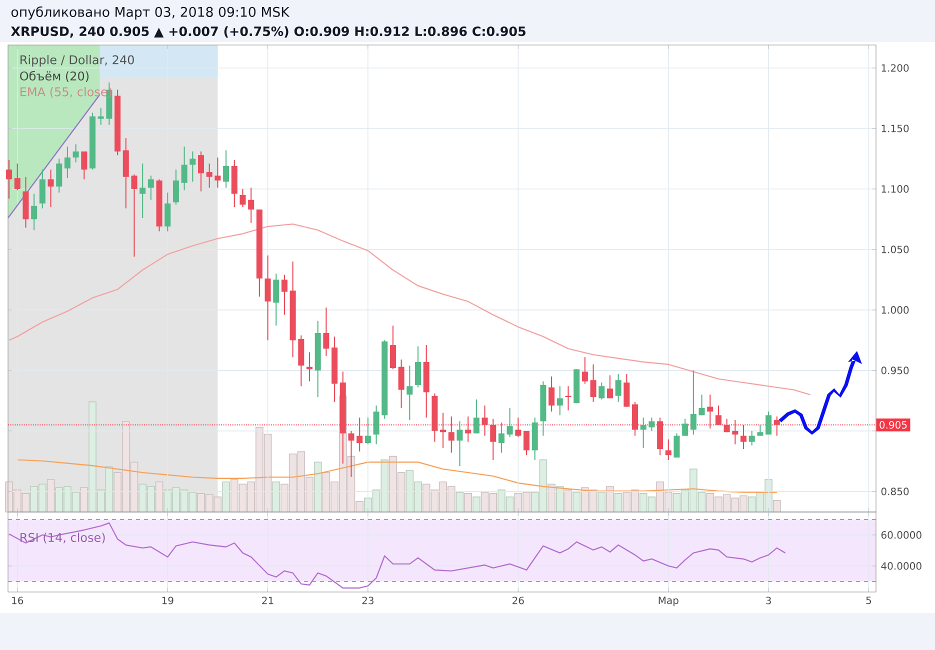 Image resolution: width=935 pixels, height=650 pixels. What do you see at coordinates (895, 189) in the screenshot?
I see `y-tick-label: 1.100` at bounding box center [895, 189].